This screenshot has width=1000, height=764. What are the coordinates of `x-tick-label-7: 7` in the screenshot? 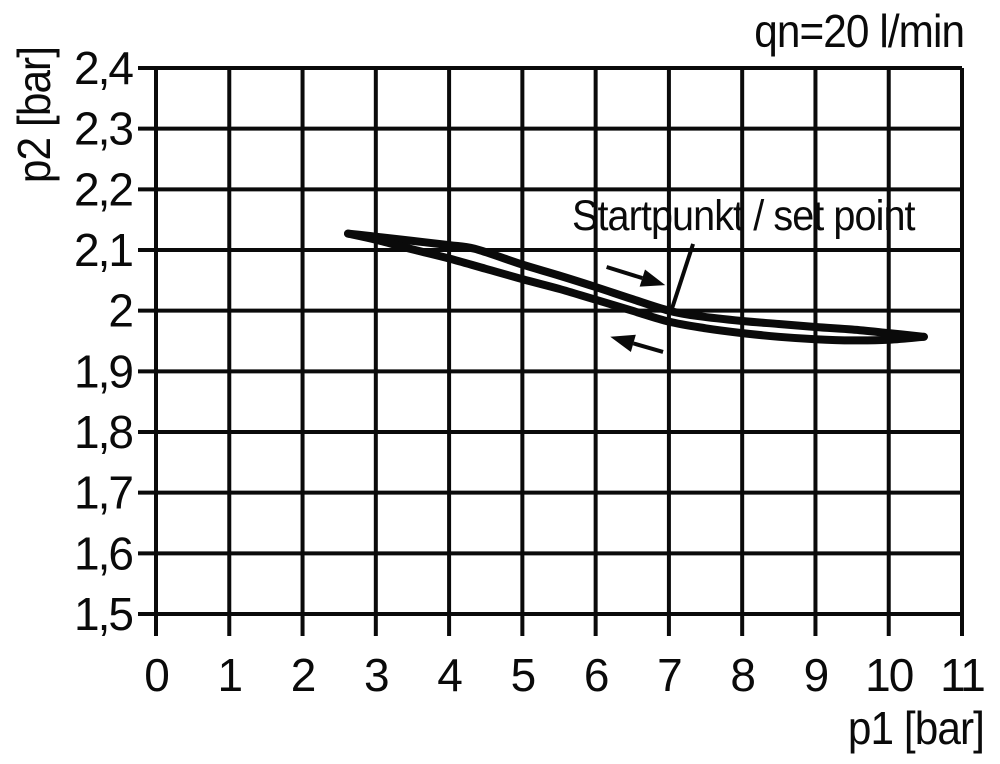 It's located at (669, 675).